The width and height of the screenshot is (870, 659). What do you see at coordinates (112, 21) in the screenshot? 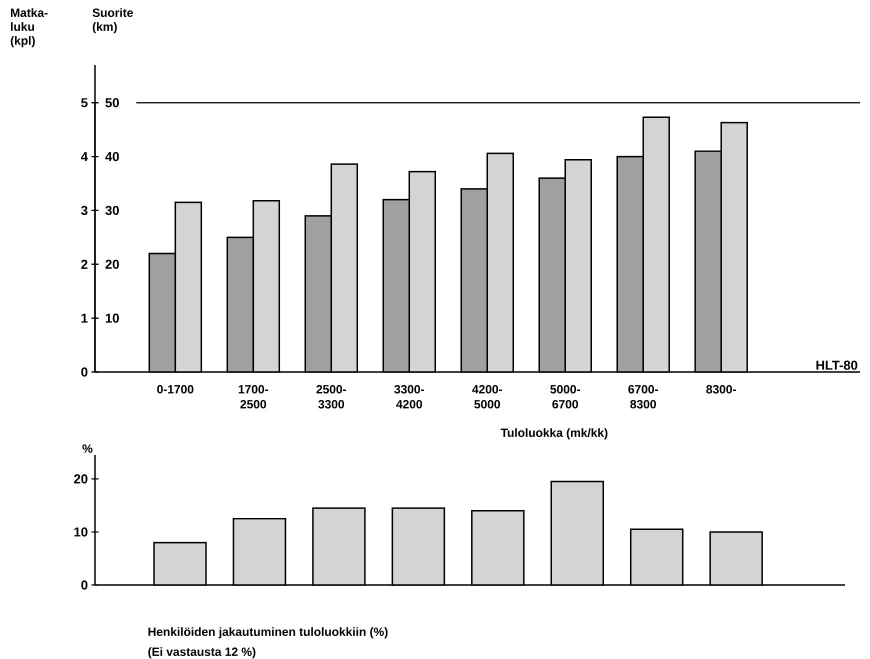
I see `y2-axis-title: Suorite (km)` at bounding box center [112, 21].